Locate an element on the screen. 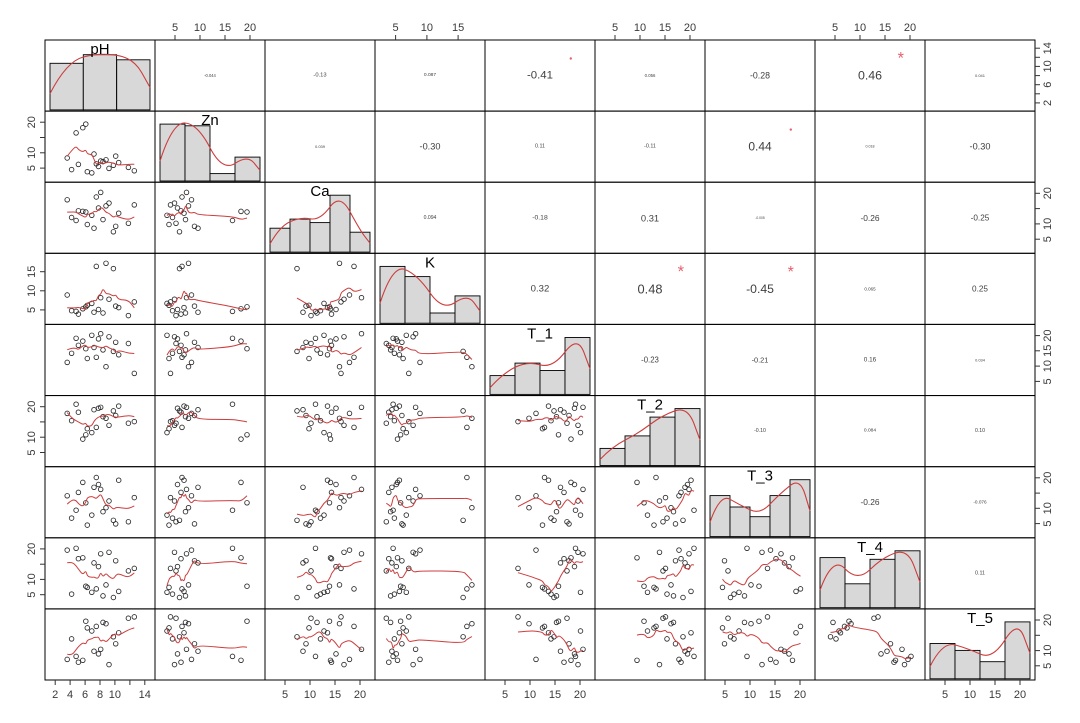  panel-T_1-T_5: 0.034 is located at coordinates (980, 359).